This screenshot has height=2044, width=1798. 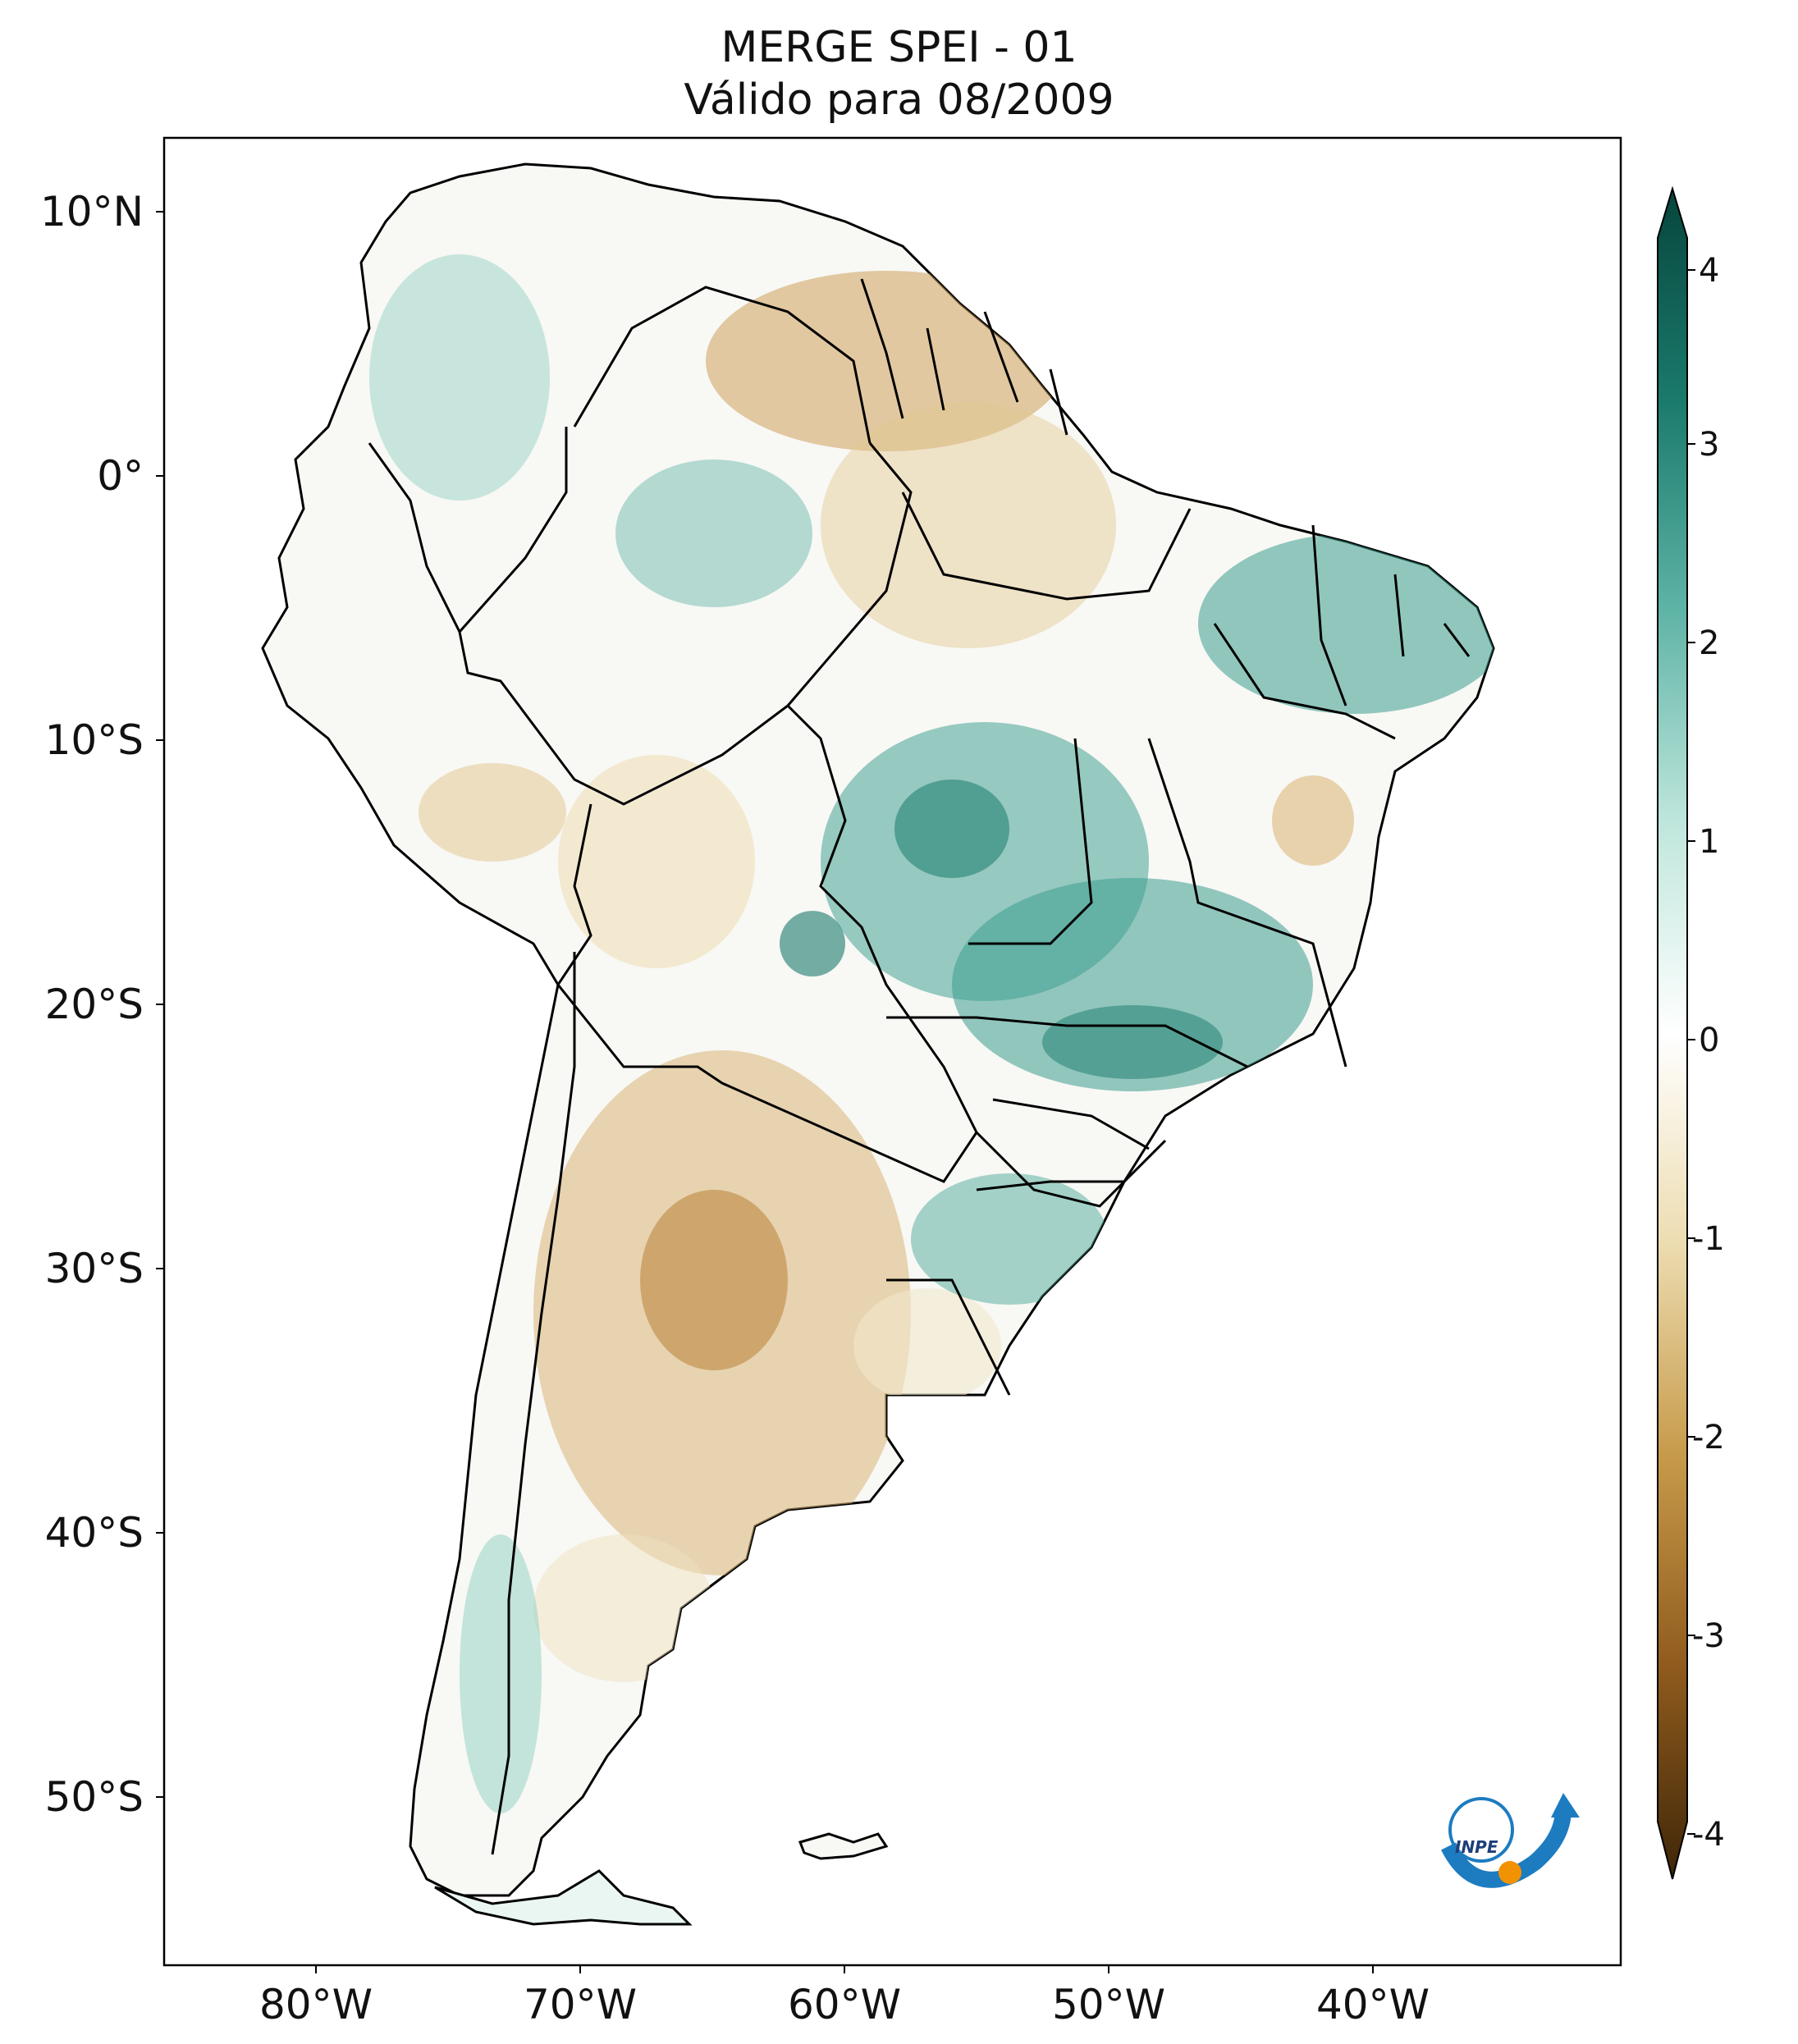 I want to click on tierra-del-fuego, so click(x=563, y=1897).